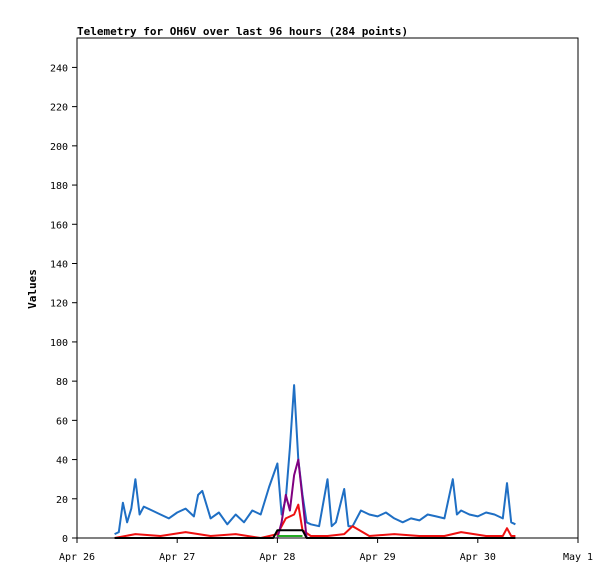  Describe the element at coordinates (65, 539) in the screenshot. I see `y-tick-label: 0` at that location.